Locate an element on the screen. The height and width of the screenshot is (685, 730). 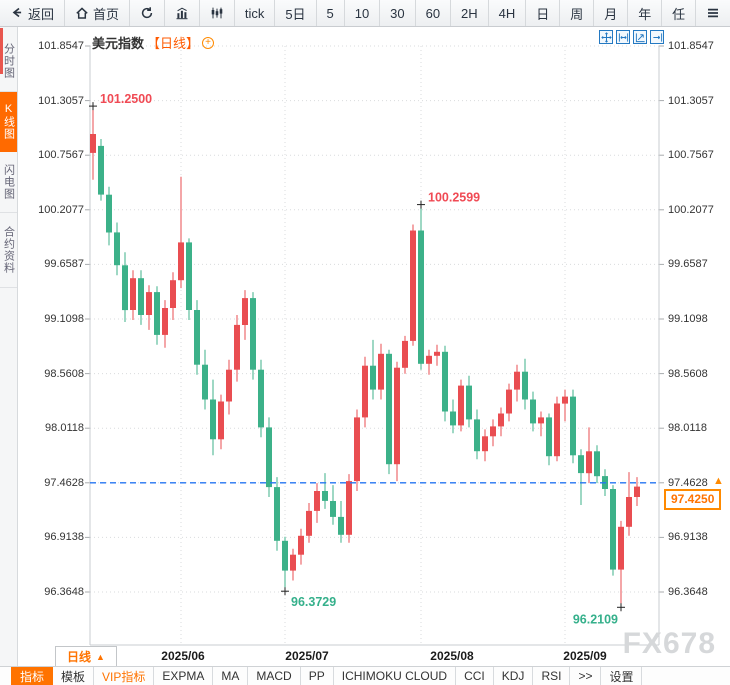
price-tick-label-right: 101.8547 is located at coordinates (691, 46).